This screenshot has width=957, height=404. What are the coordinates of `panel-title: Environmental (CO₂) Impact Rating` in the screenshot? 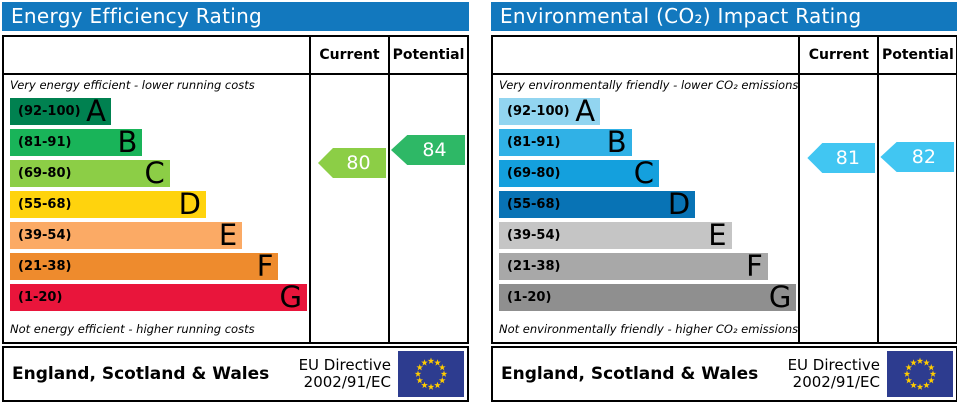 It's located at (724, 16).